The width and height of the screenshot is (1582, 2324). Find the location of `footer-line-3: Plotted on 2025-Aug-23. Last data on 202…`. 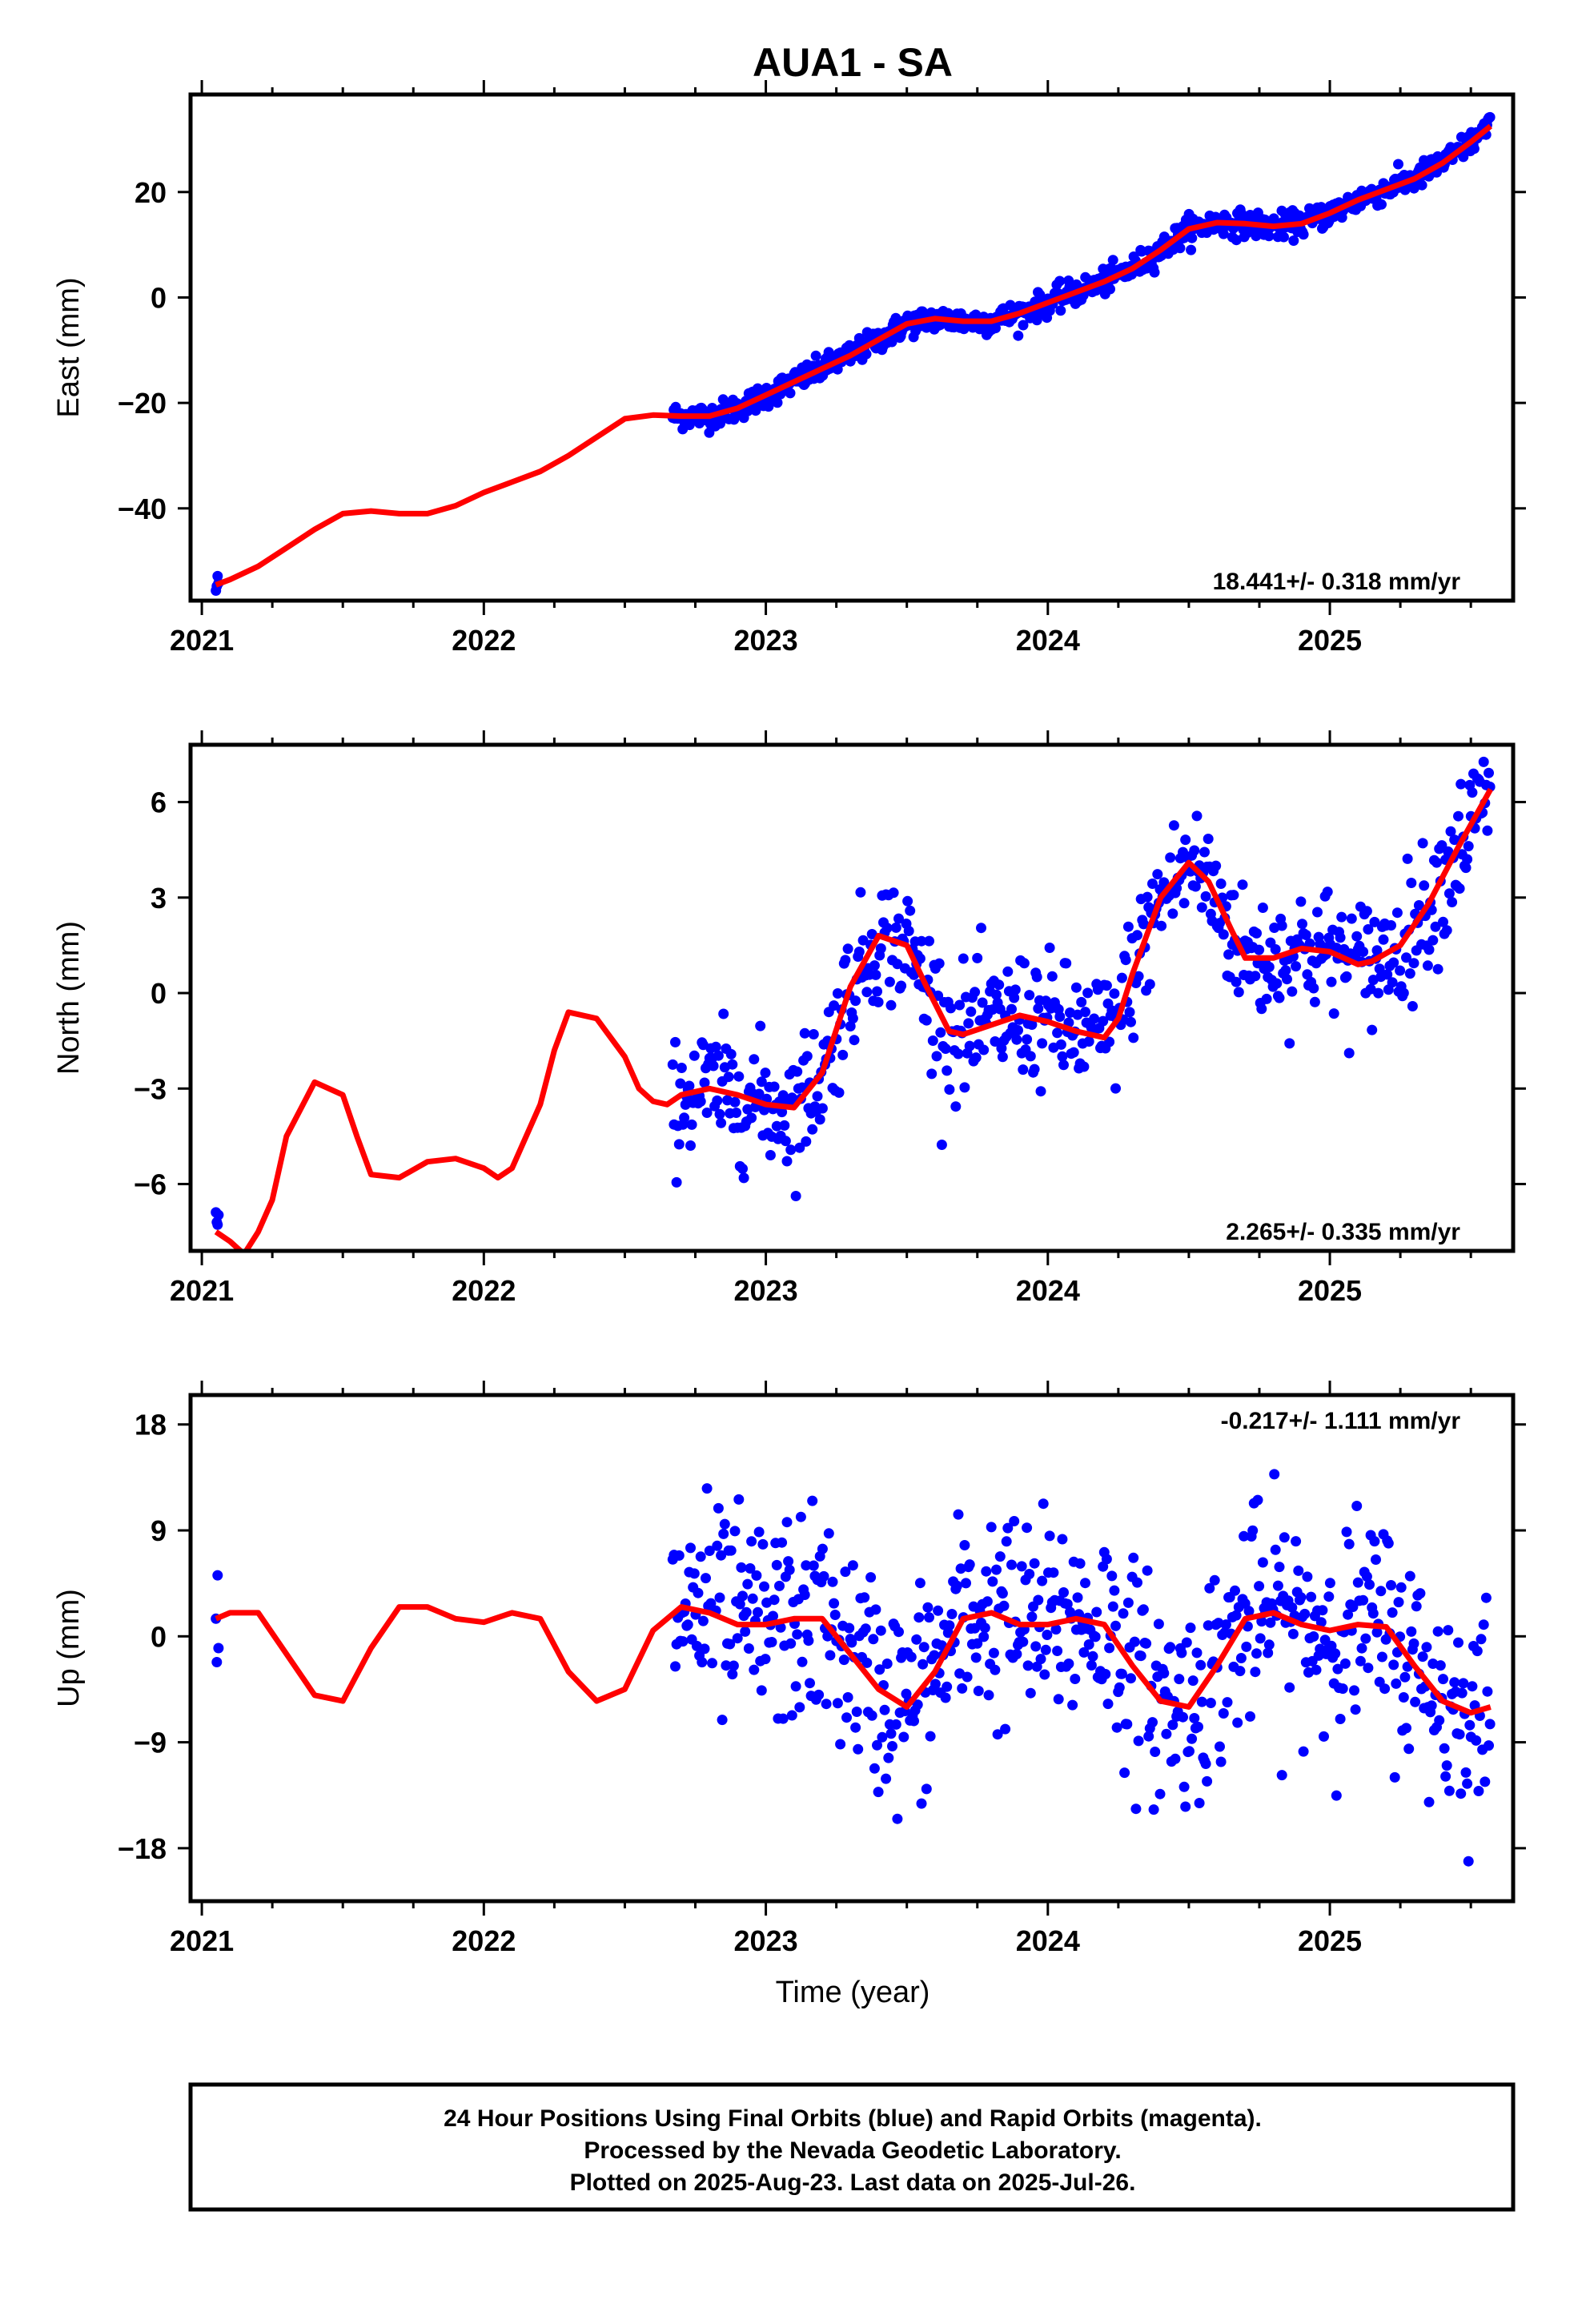

footer-line-3: Plotted on 2025-Aug-23. Last data on 202… is located at coordinates (853, 2182).